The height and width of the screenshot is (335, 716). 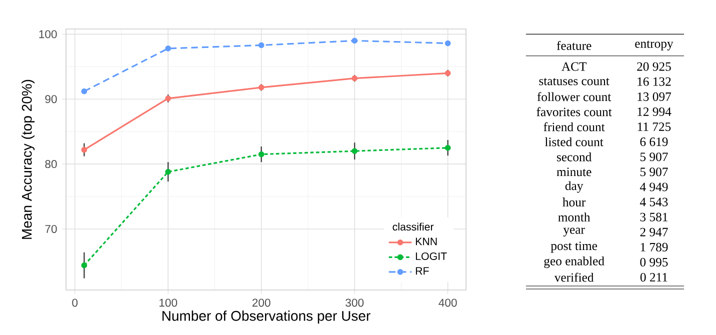 I want to click on legend-label: RF, so click(x=422, y=271).